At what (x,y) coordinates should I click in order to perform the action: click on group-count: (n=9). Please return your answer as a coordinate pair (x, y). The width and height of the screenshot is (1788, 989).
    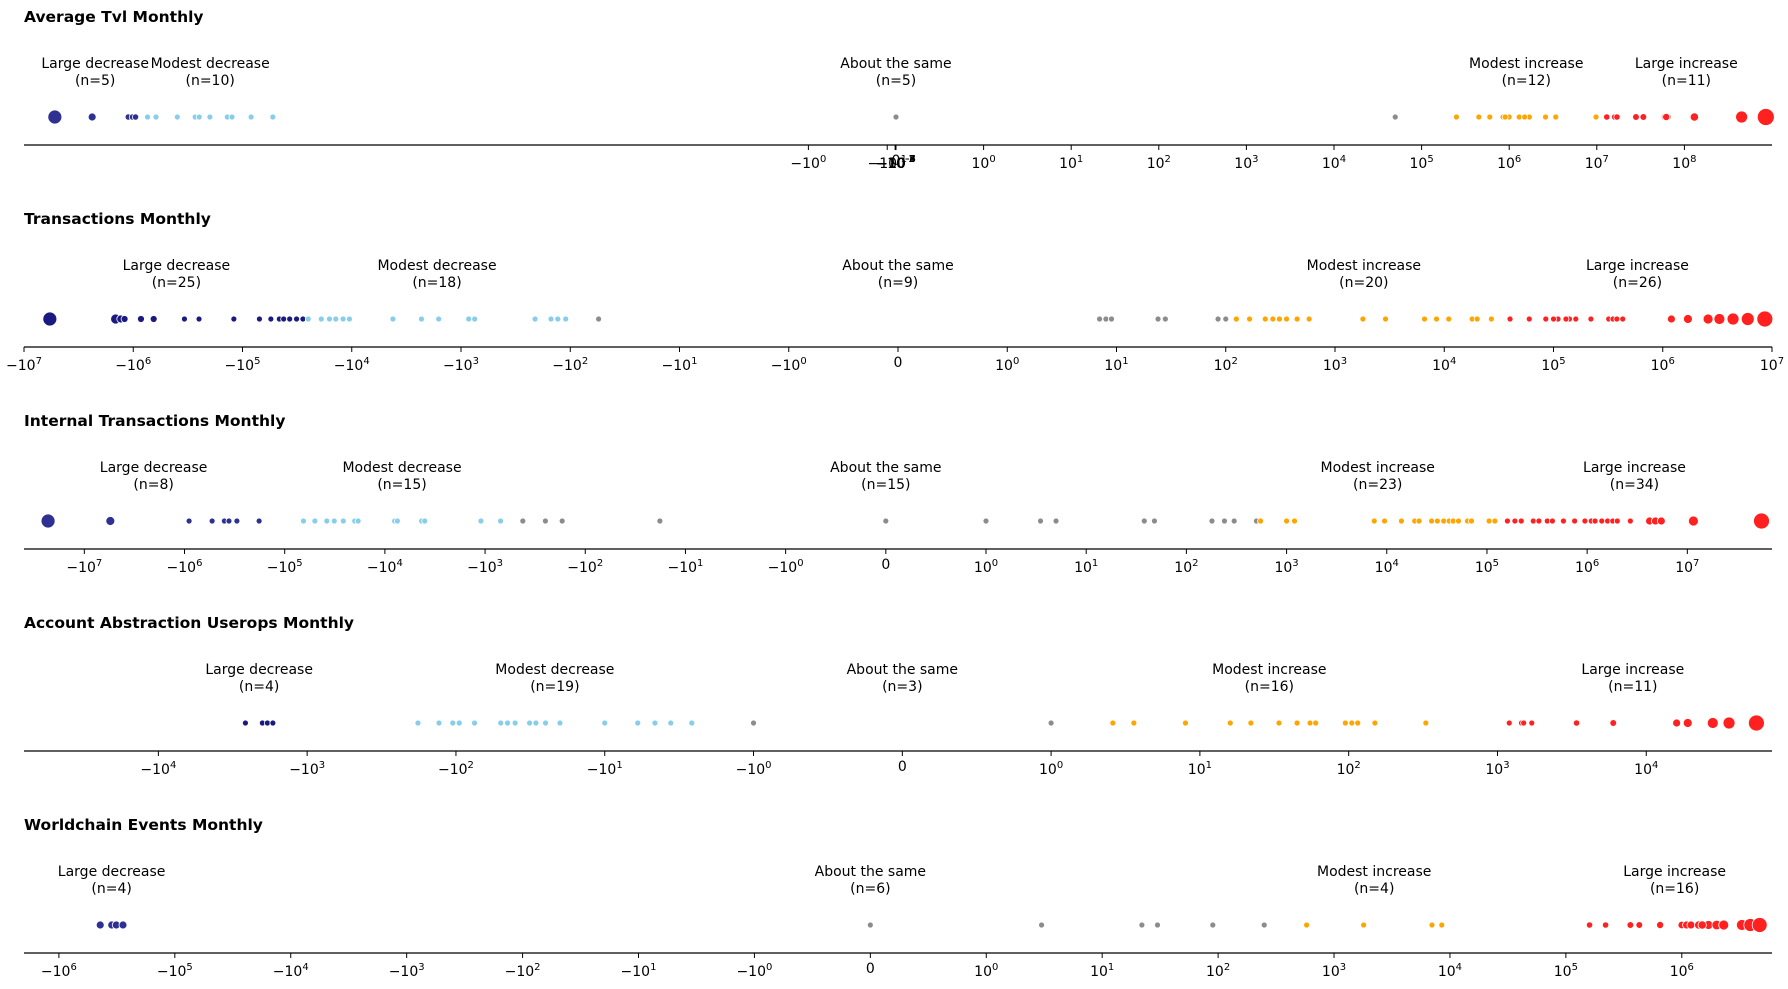
    Looking at the image, I should click on (898, 283).